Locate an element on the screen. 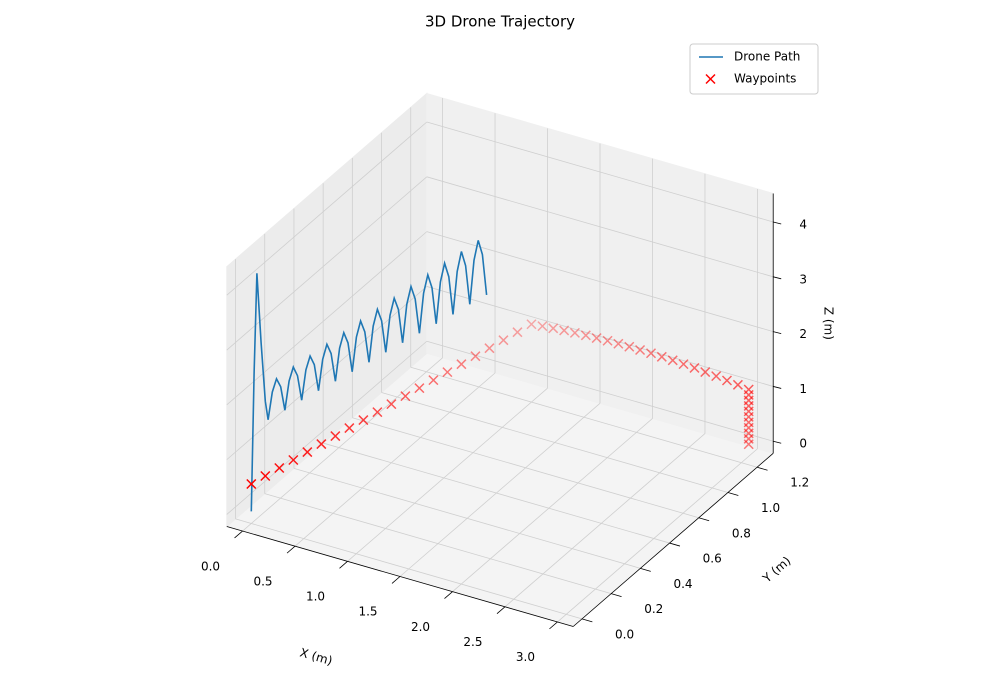 The width and height of the screenshot is (1000, 700). x-tick-label: 2.0 is located at coordinates (420, 627).